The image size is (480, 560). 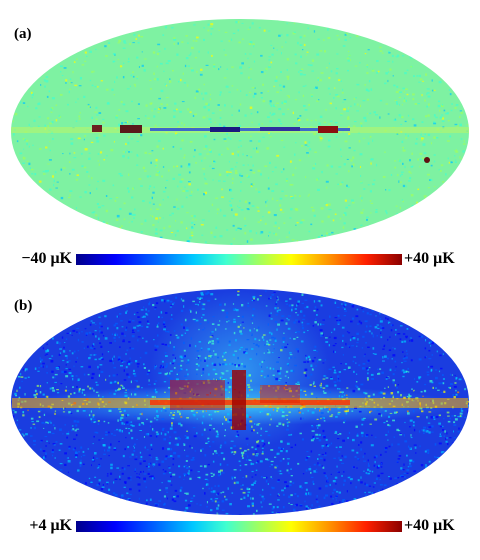 I want to click on colorbar-a: −40 μK +40 μK, so click(x=240, y=261).